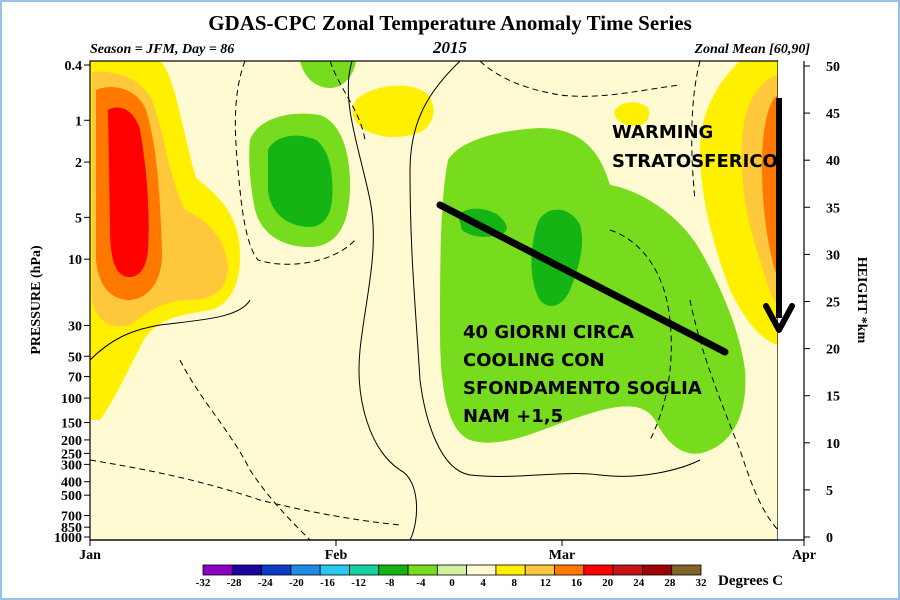  What do you see at coordinates (546, 583) in the screenshot?
I see `colorbar-label: 12` at bounding box center [546, 583].